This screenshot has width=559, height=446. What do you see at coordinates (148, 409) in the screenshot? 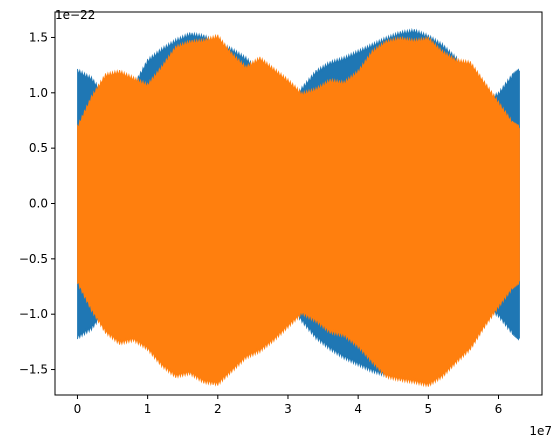
I see `x-tick-label: 1` at bounding box center [148, 409].